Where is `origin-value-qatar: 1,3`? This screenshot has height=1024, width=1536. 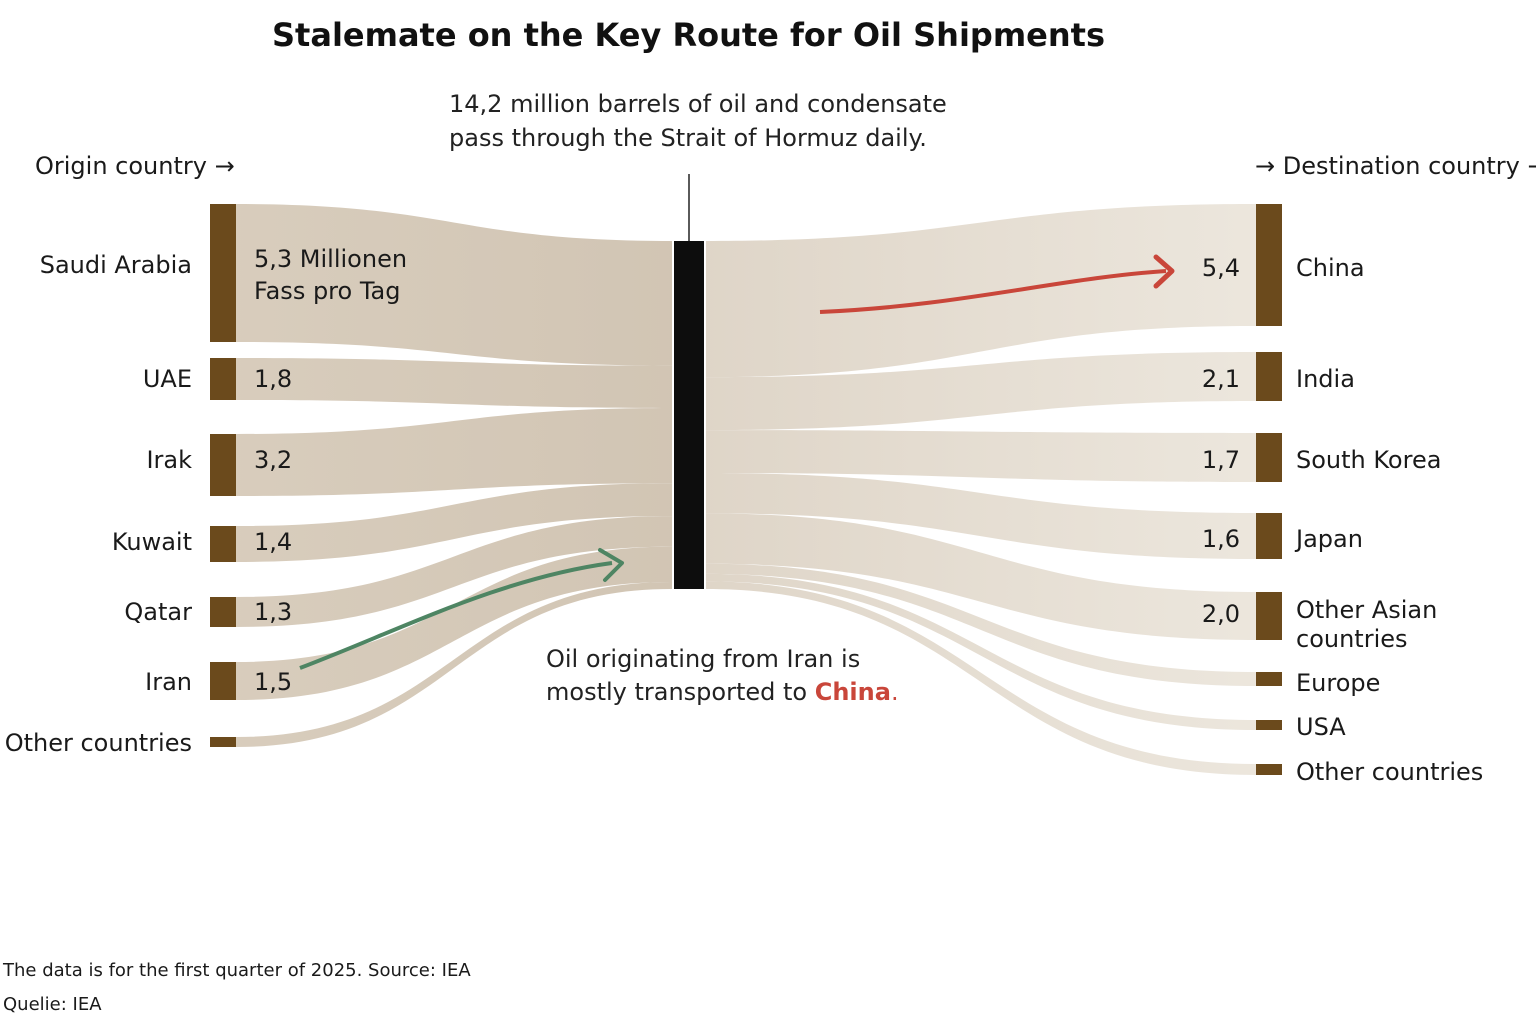 origin-value-qatar: 1,3 is located at coordinates (273, 612).